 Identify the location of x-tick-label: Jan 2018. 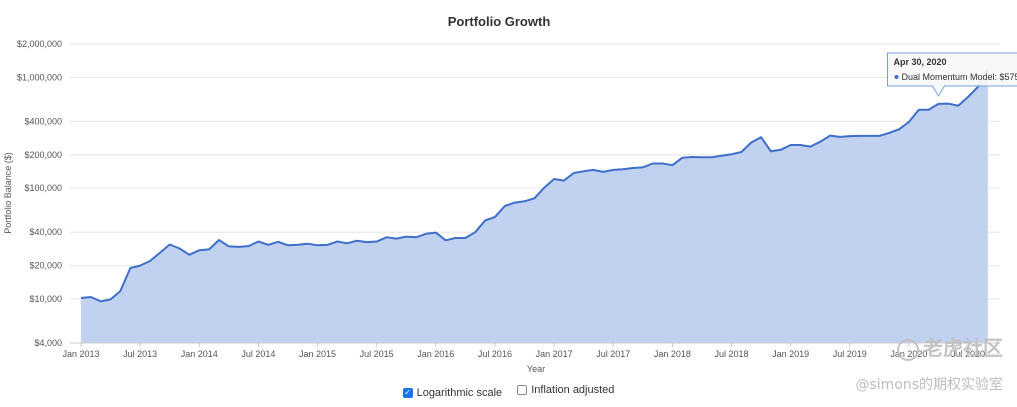
(672, 354).